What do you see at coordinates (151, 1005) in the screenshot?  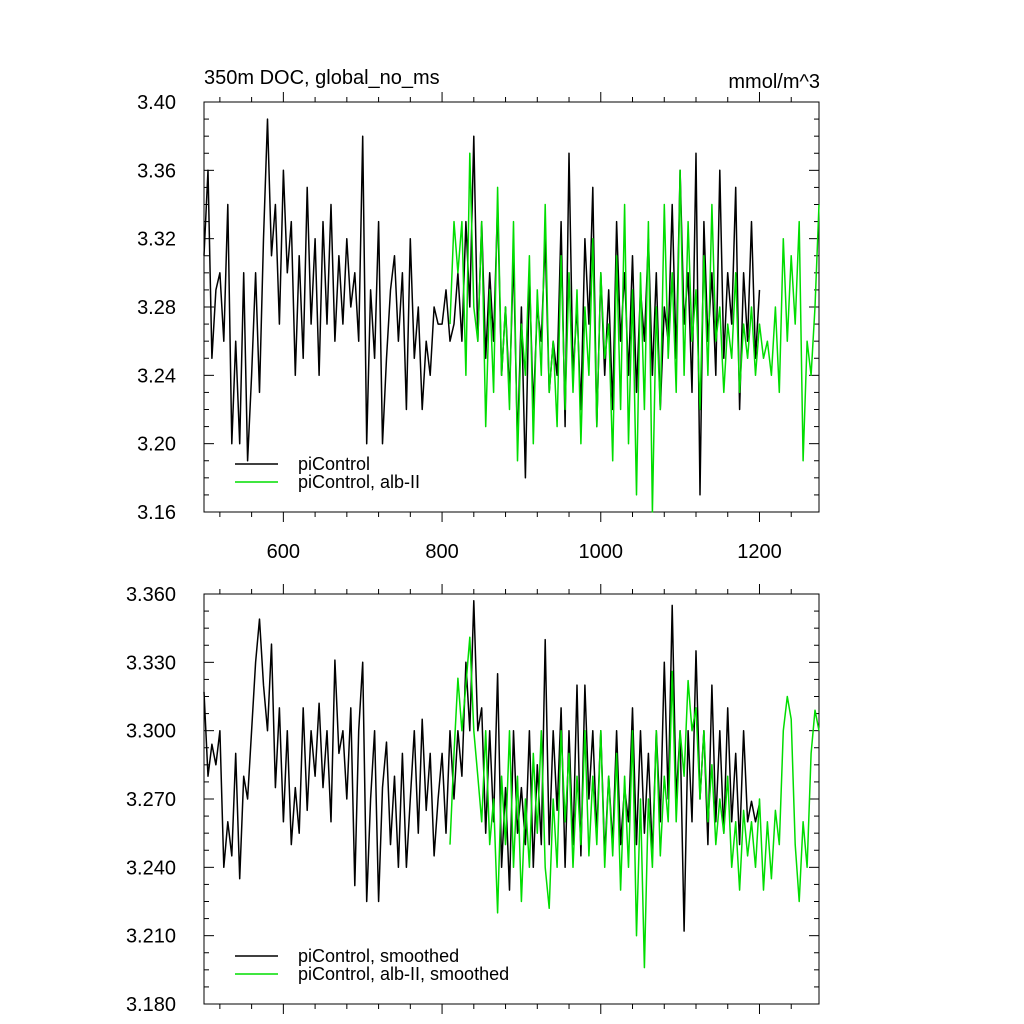 I see `y-tick-label: 3.180` at bounding box center [151, 1005].